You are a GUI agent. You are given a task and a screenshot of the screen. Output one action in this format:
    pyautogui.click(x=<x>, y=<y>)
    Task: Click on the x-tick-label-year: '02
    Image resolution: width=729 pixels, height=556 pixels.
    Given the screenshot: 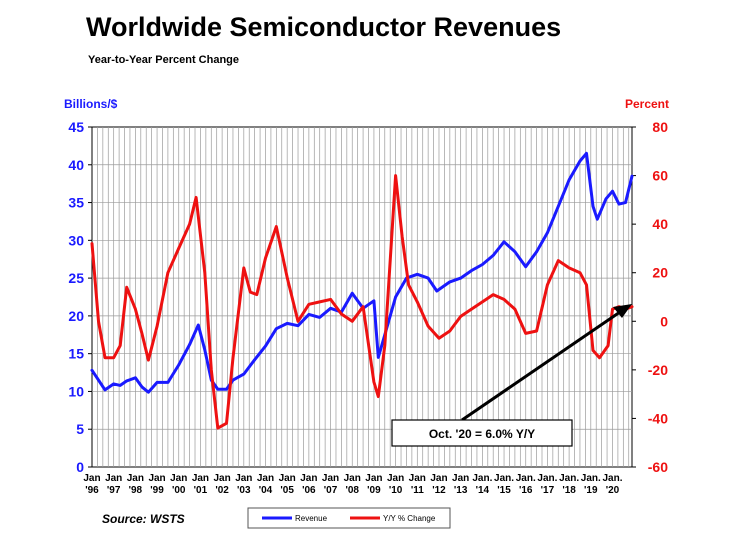 What is the action you would take?
    pyautogui.click(x=222, y=490)
    